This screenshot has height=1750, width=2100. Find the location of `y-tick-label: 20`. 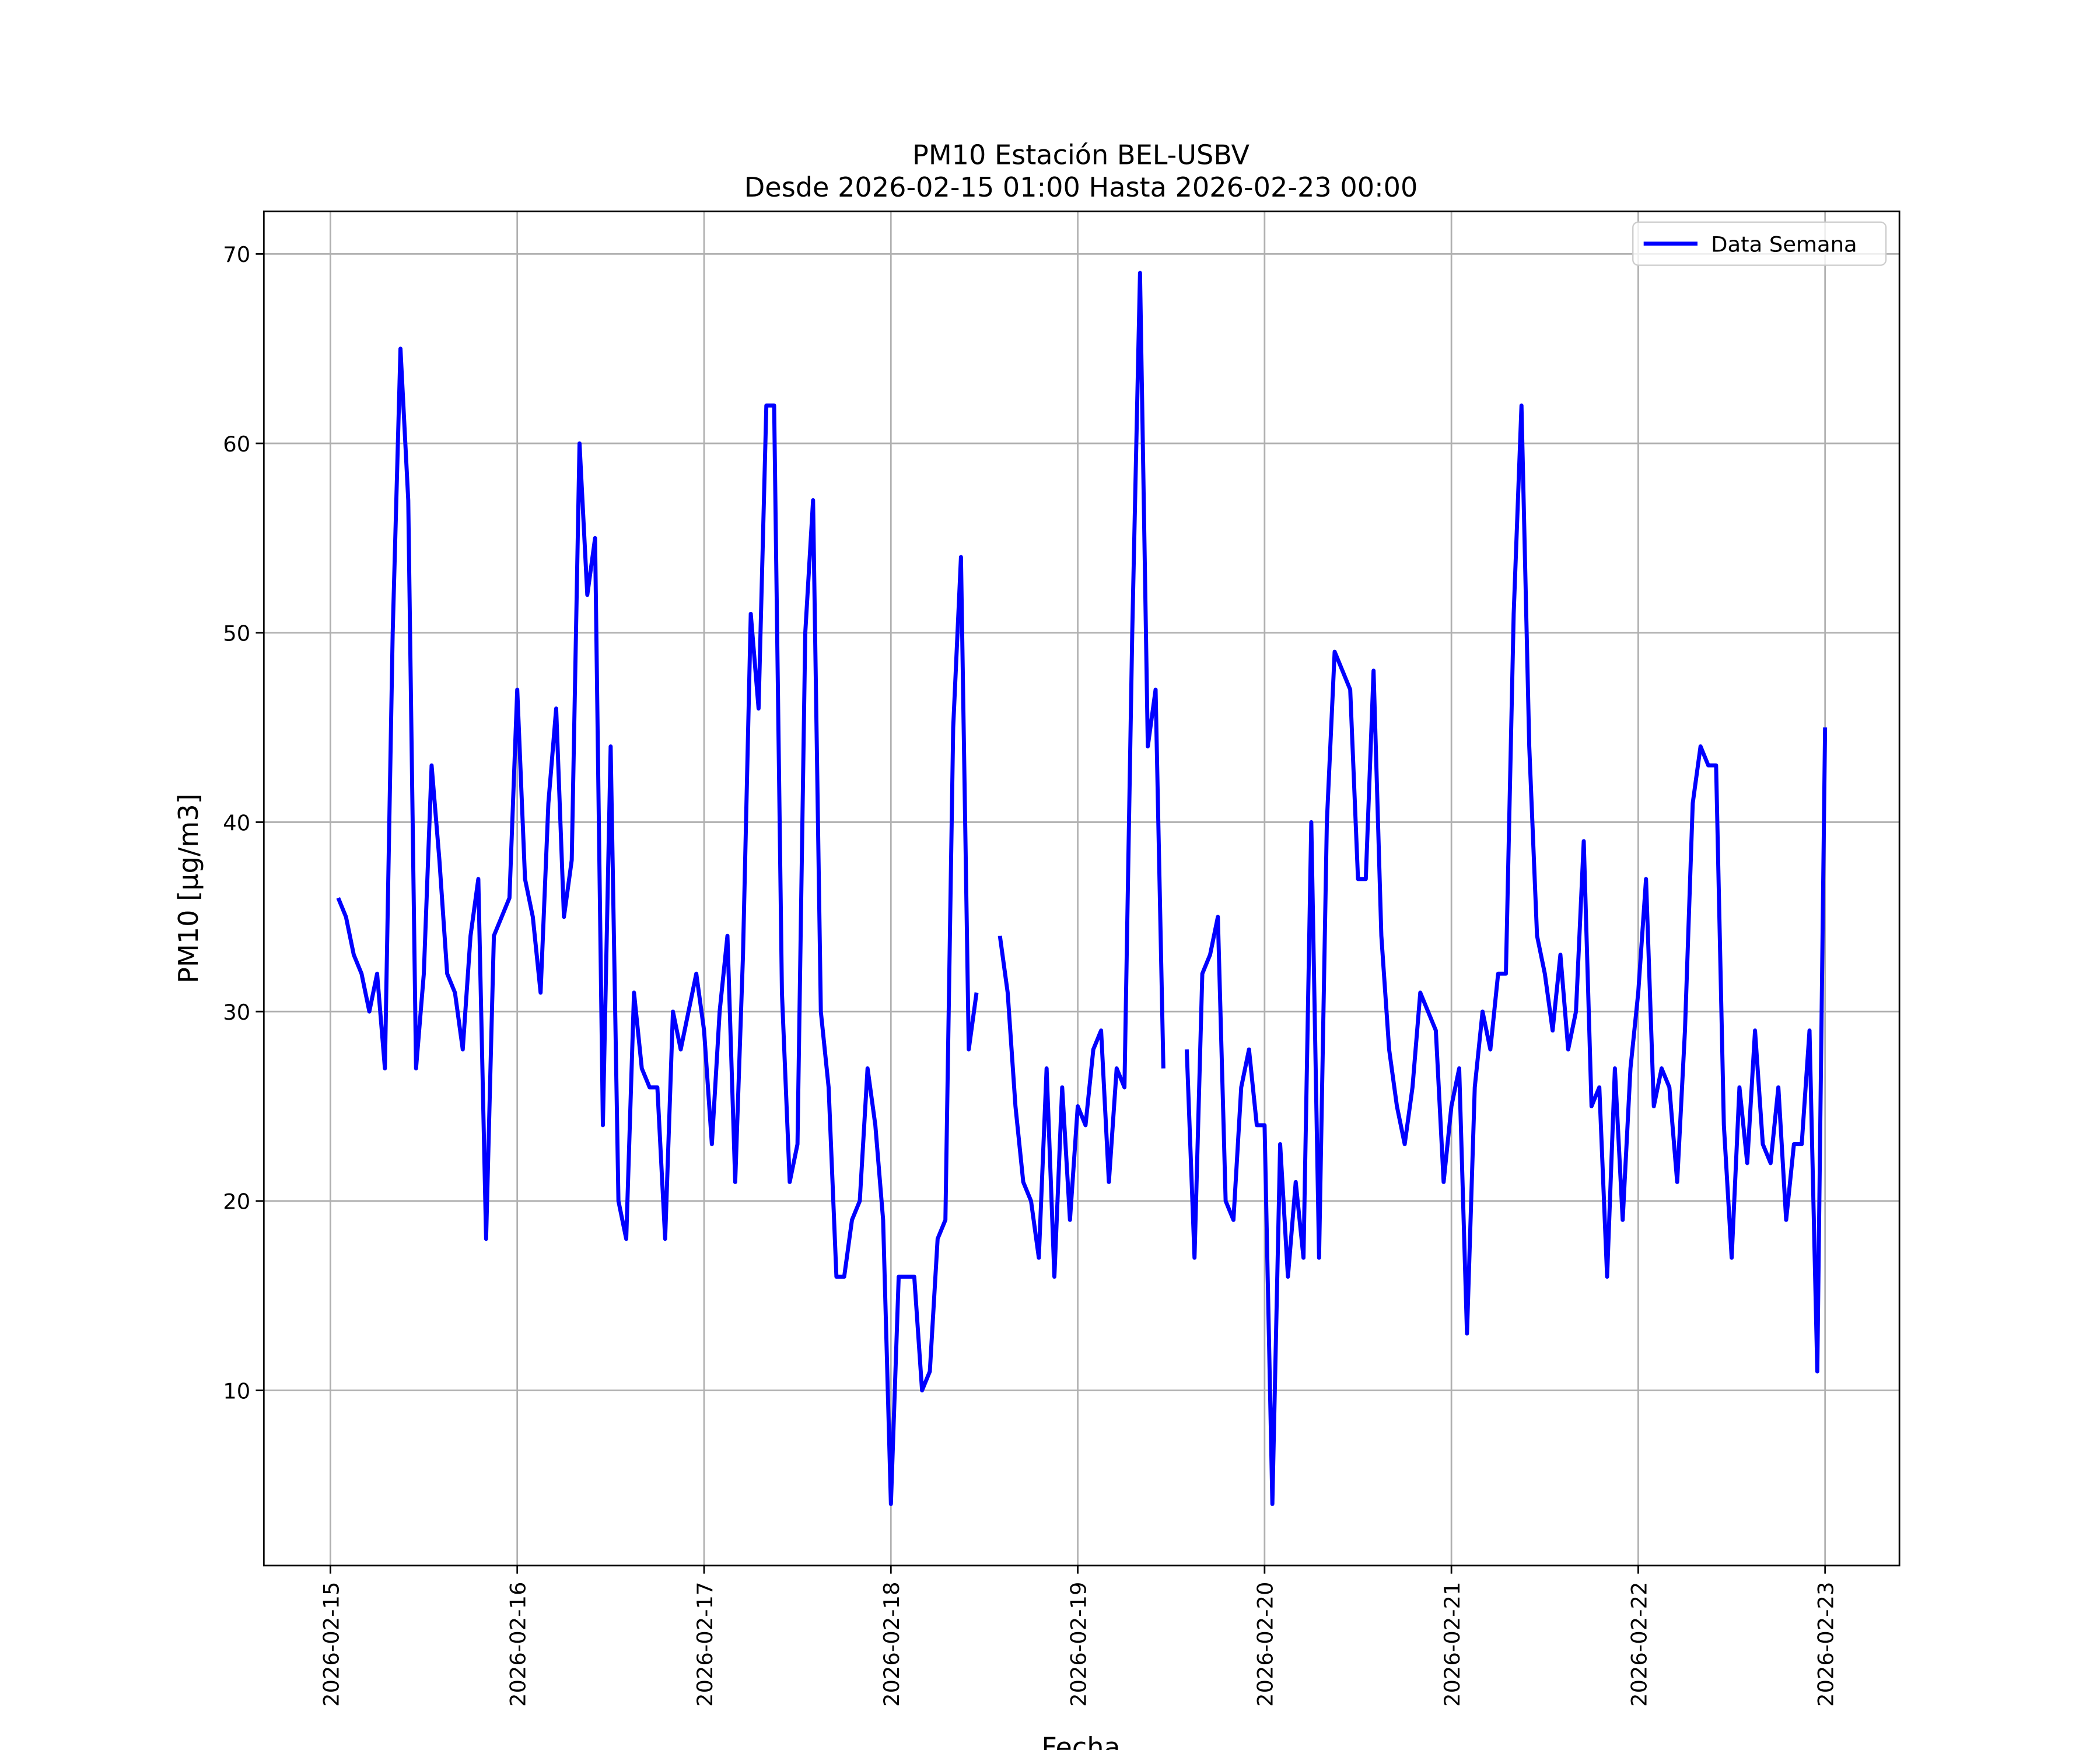

y-tick-label: 20 is located at coordinates (236, 1202).